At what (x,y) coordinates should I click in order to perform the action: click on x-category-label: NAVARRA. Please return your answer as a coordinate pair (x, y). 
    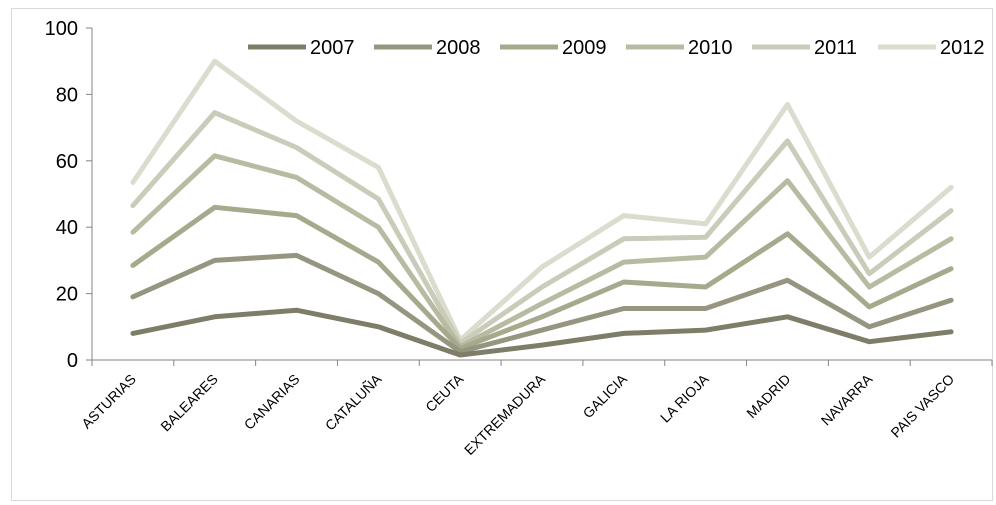
    Looking at the image, I should click on (847, 399).